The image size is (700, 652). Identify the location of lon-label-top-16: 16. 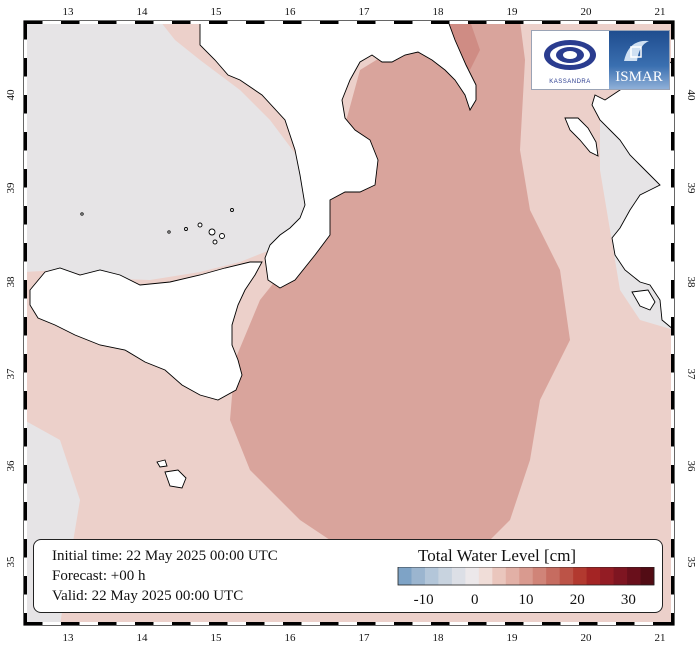
(291, 12).